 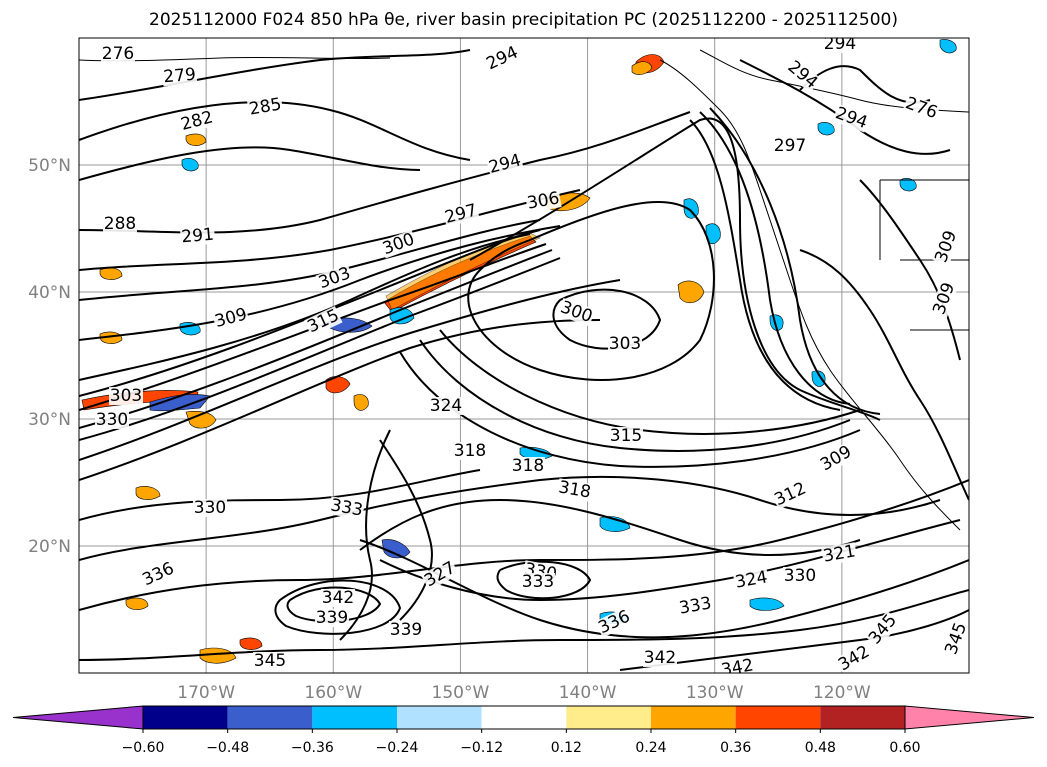 I want to click on longitude-labels: 170°W 160°W 150°W 140°W 130°W 120°W, so click(x=524, y=693).